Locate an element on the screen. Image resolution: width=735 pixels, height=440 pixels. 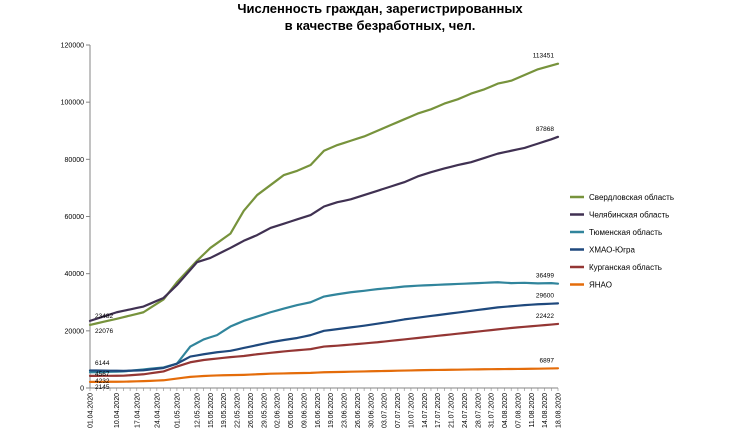
x-tick-label: 07.07.2020 is located at coordinates (398, 410).